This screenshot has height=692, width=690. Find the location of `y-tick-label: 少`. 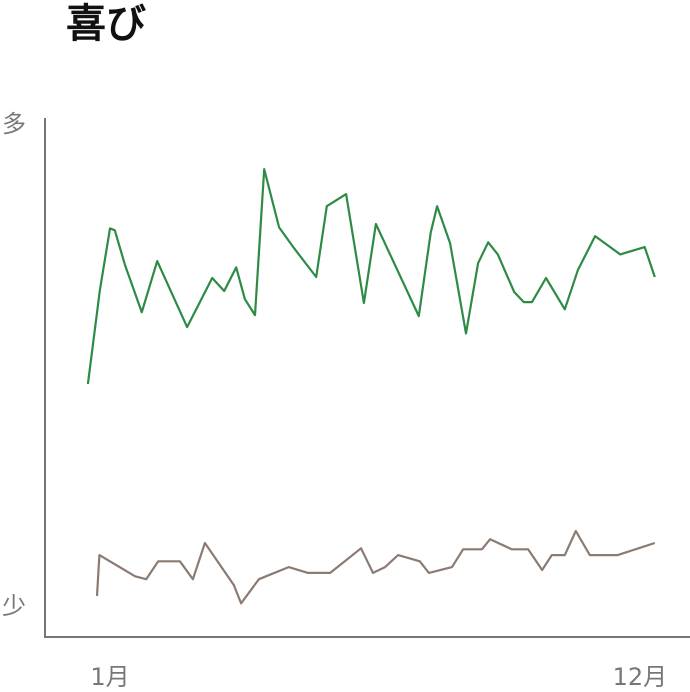

y-tick-label: 少 is located at coordinates (14, 606).